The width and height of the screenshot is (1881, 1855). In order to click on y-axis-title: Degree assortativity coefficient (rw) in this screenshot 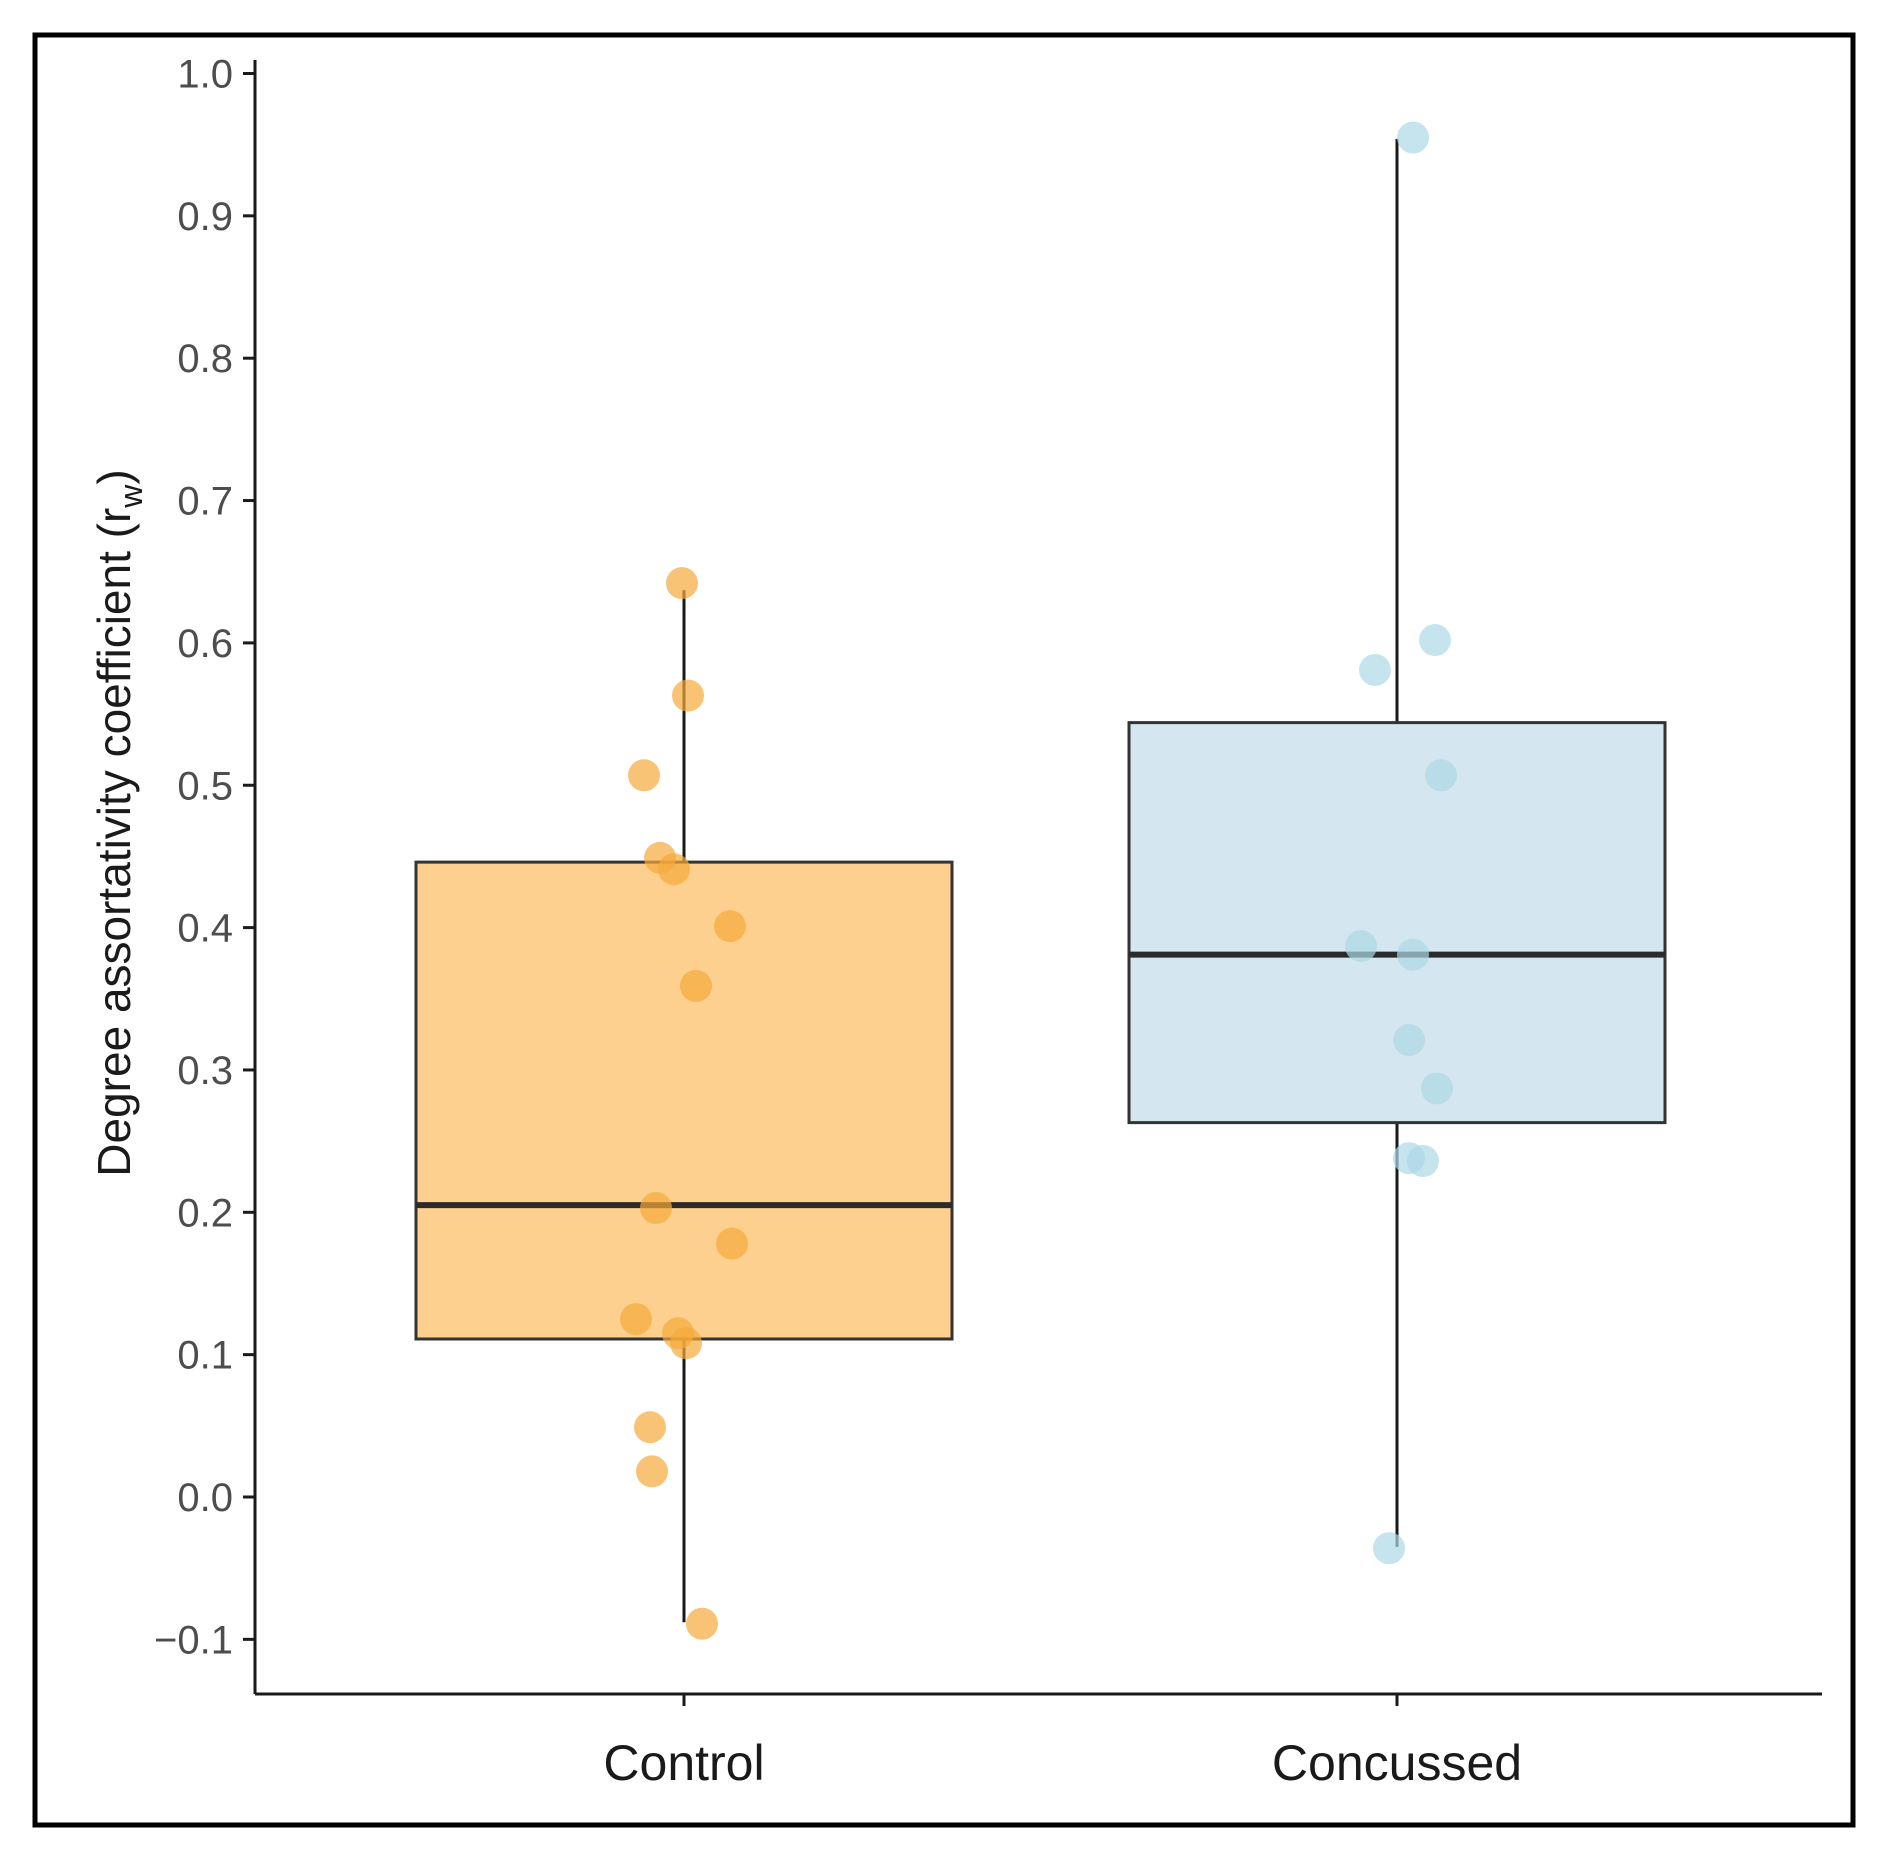, I will do `click(118, 822)`.